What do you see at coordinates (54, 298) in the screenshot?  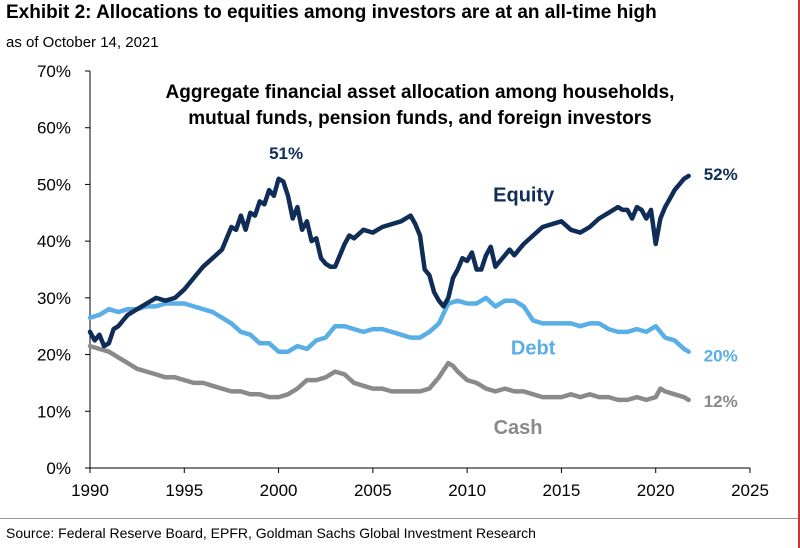 I see `y-tick-label: 30%` at bounding box center [54, 298].